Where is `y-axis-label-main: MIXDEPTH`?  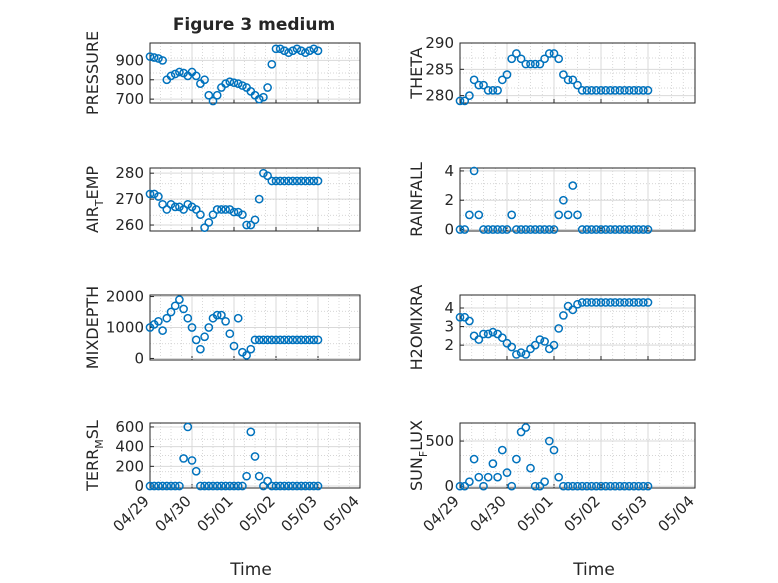
y-axis-label-main: MIXDEPTH is located at coordinates (92, 327).